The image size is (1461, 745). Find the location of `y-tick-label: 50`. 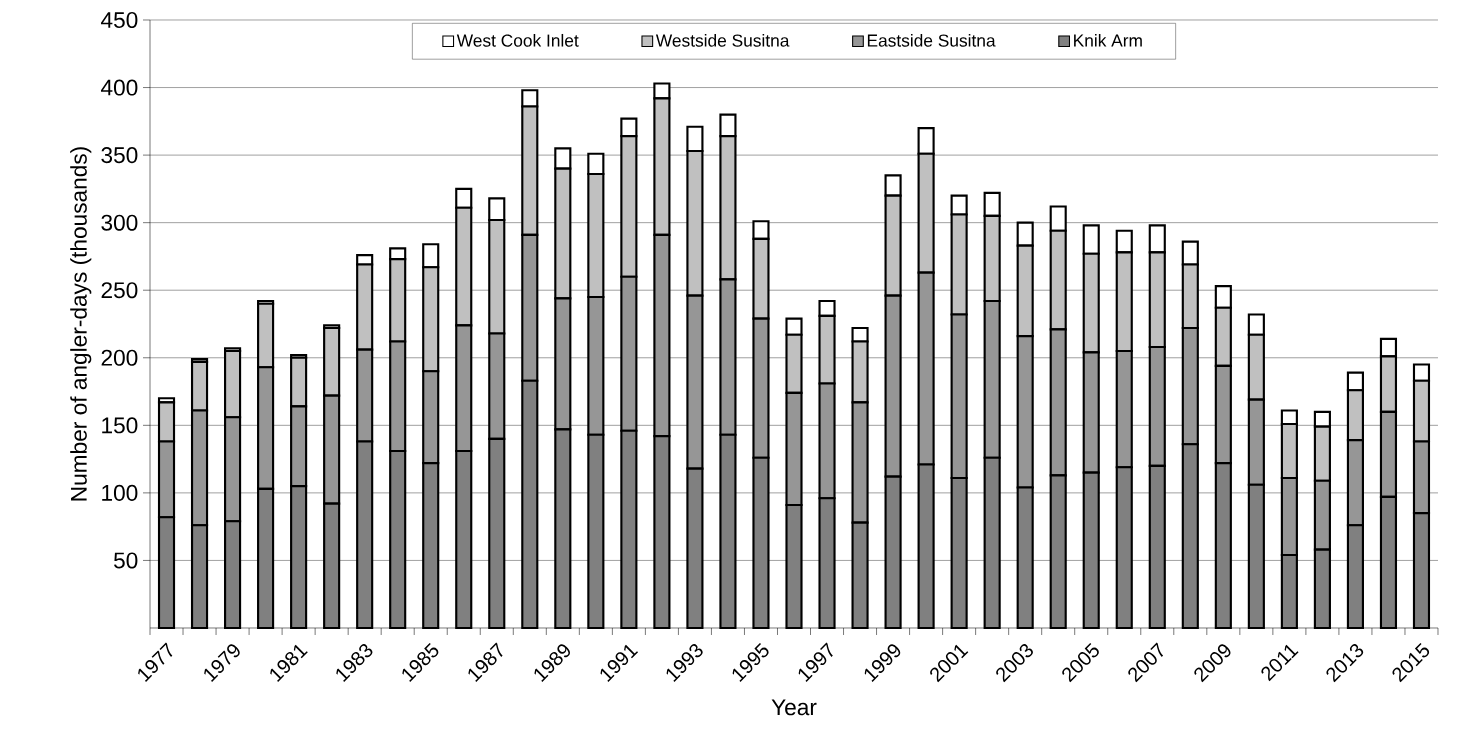

y-tick-label: 50 is located at coordinates (125, 560).